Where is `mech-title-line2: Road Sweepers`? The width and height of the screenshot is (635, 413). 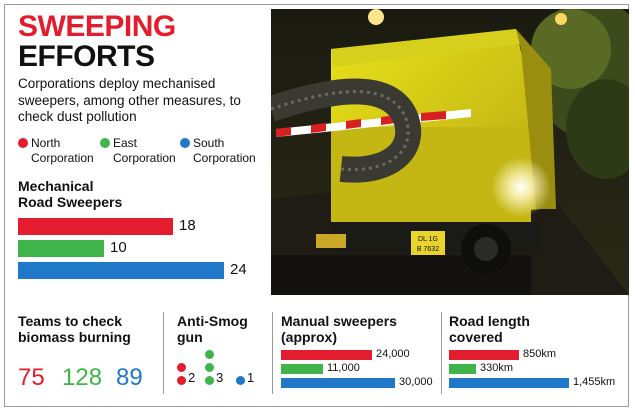
mech-title-line2: Road Sweepers is located at coordinates (70, 202).